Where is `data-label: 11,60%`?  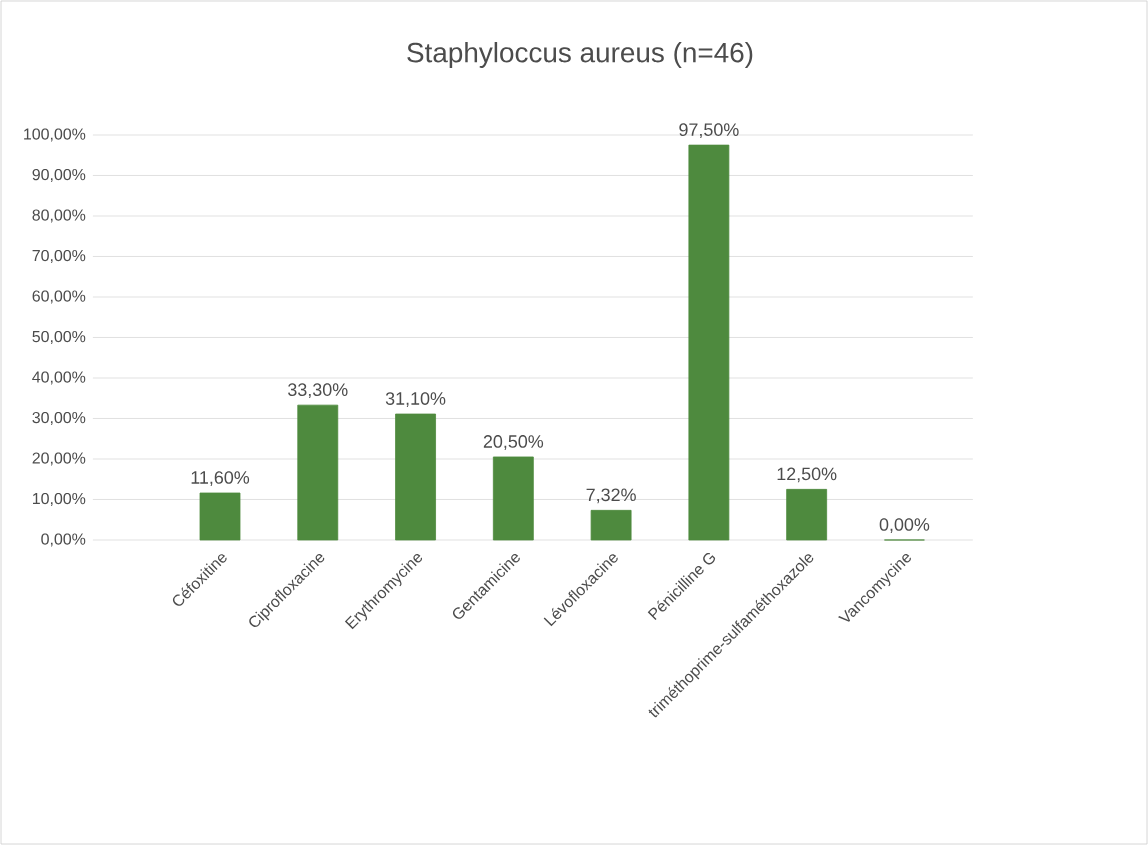
data-label: 11,60% is located at coordinates (220, 478).